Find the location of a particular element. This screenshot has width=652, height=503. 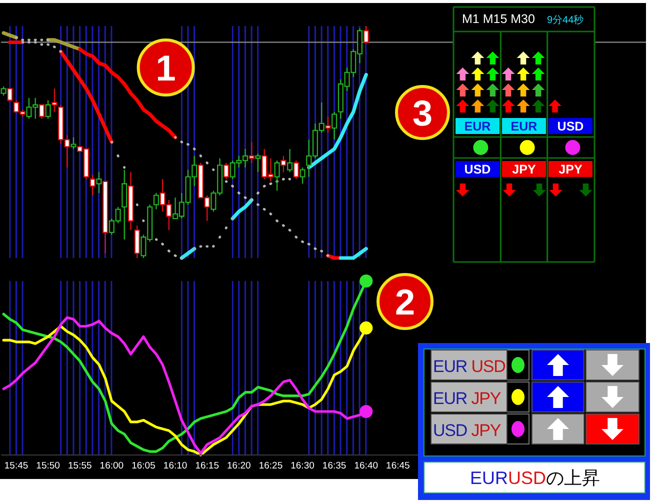

x-tick-label: 16:15 is located at coordinates (207, 466).